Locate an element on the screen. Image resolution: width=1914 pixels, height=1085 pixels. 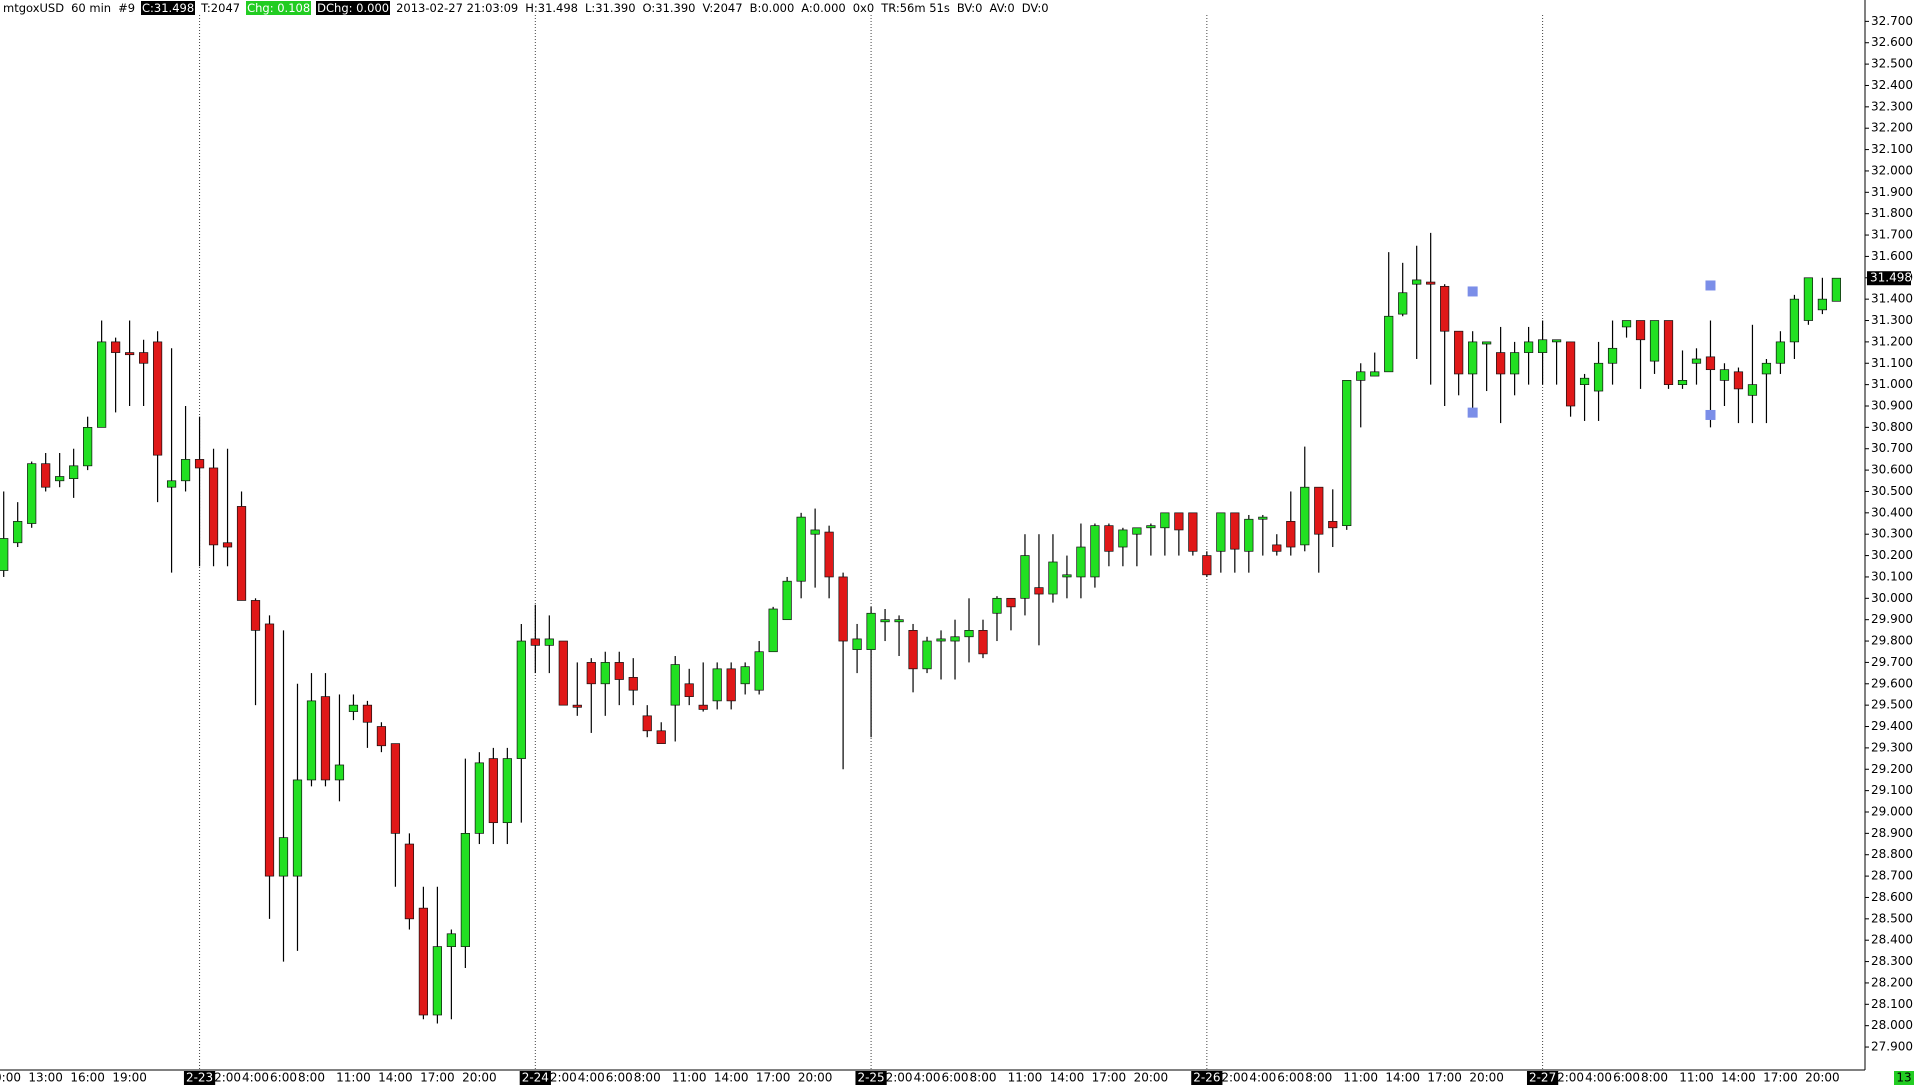
y-tick-label: 28.100 is located at coordinates (1892, 1004).